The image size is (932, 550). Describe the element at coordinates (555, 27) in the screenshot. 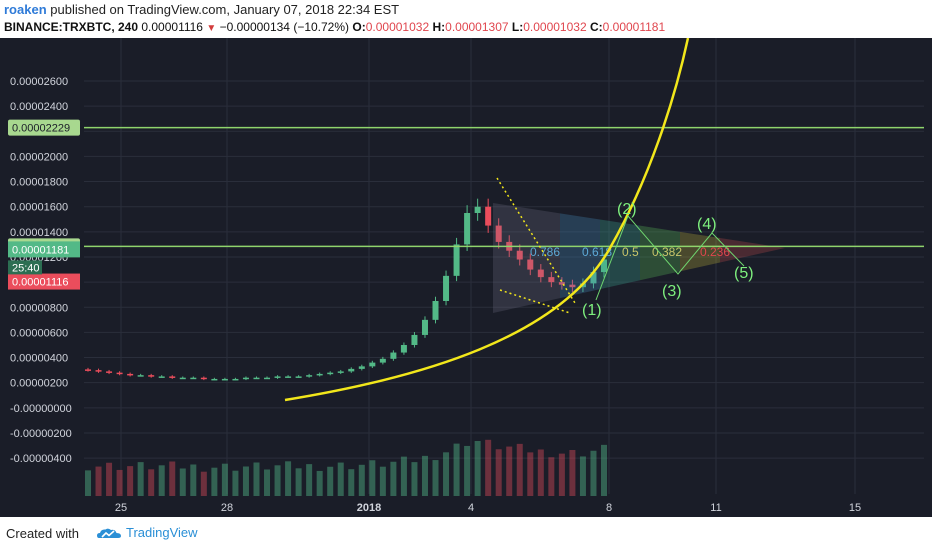

I see `low-value: 0.00001032` at that location.